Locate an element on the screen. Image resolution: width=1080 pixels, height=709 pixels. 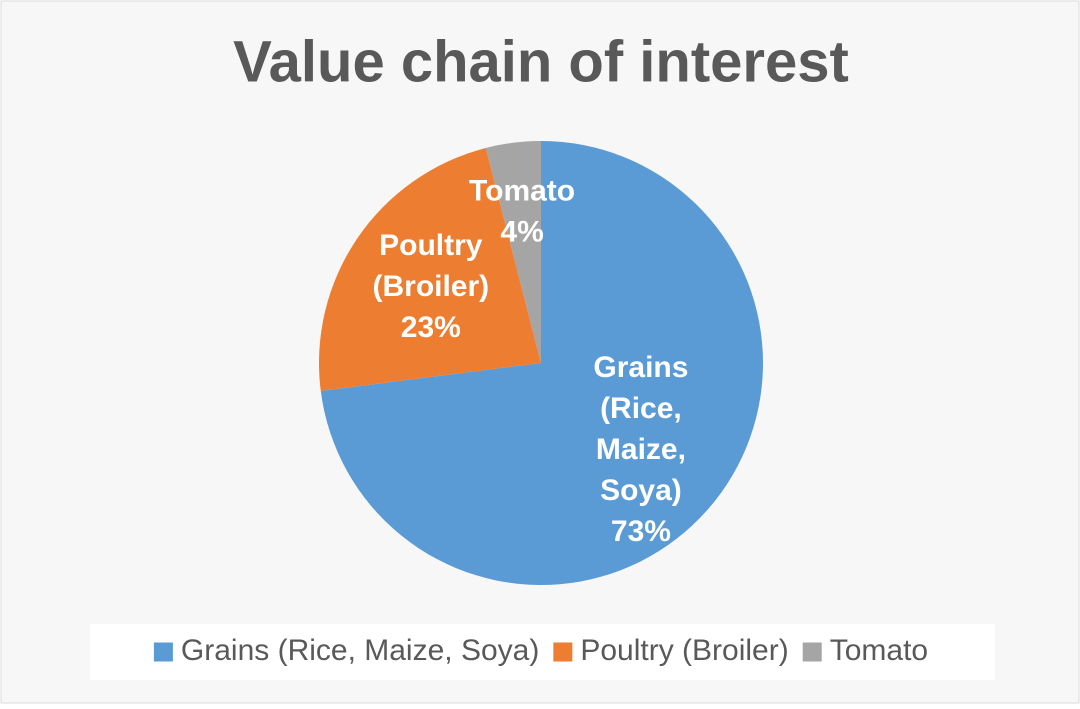
data-label-value: 73% is located at coordinates (641, 531).